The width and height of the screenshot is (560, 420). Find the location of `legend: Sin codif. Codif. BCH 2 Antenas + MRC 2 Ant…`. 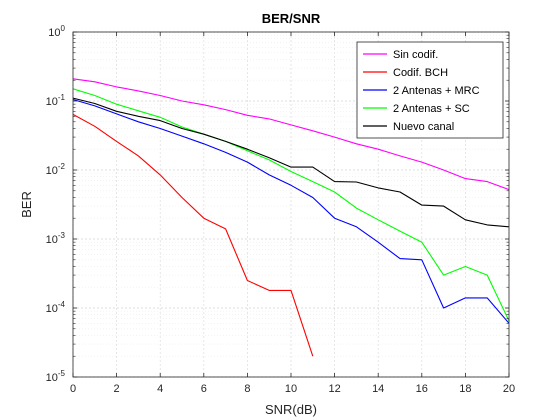

legend: Sin codif. Codif. BCH 2 Antenas + MRC 2 Ant… is located at coordinates (430, 90).